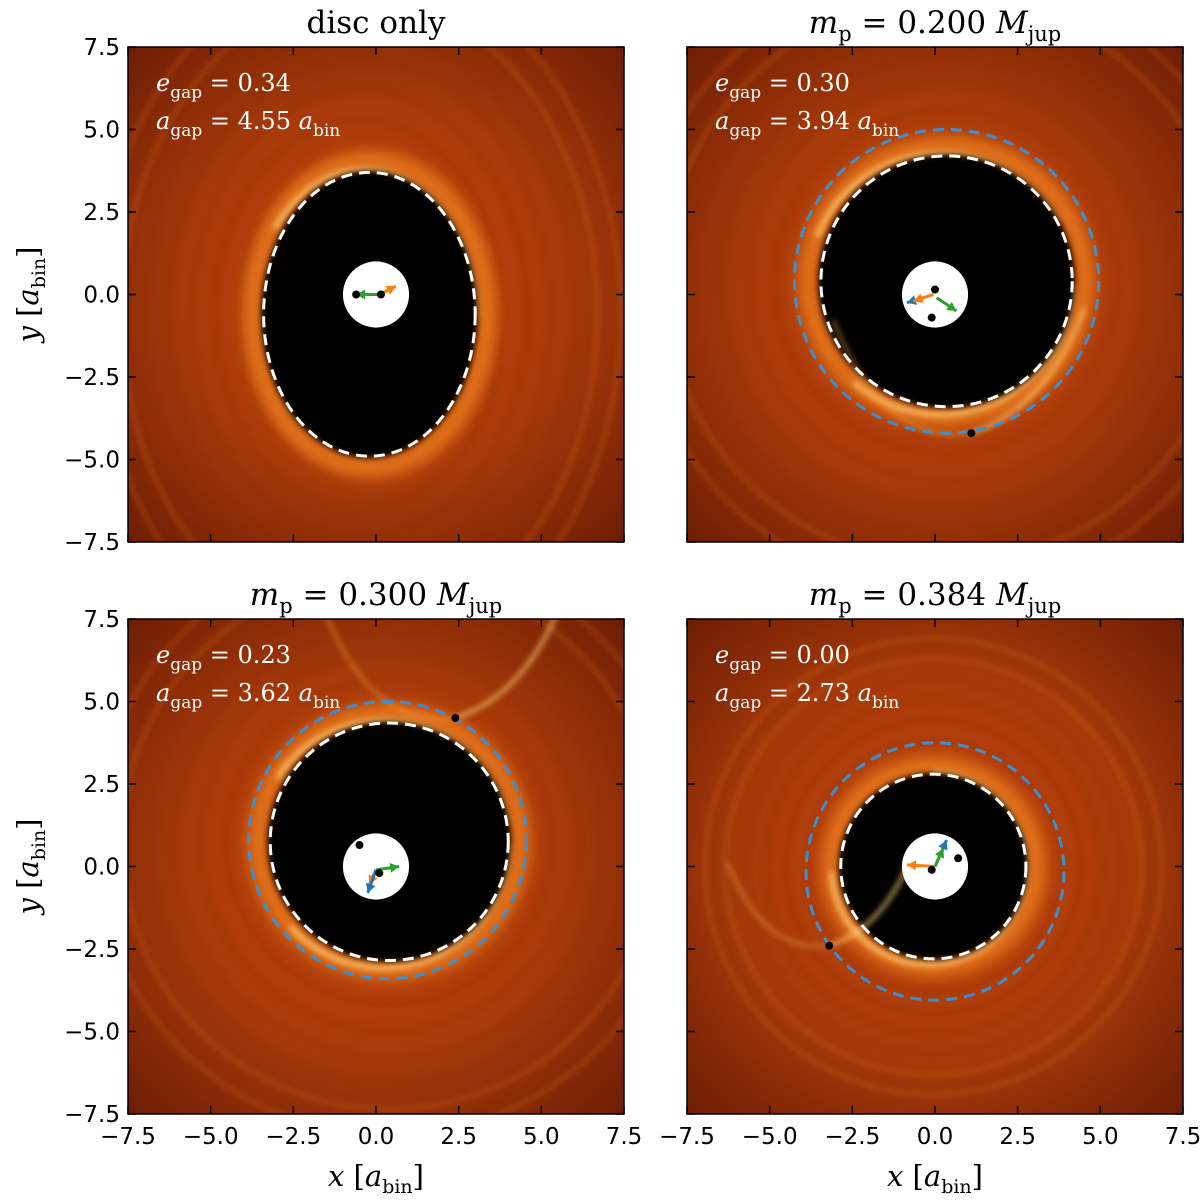 Image resolution: width=1200 pixels, height=1201 pixels. I want to click on gap-rim-glow, so click(389, 842).